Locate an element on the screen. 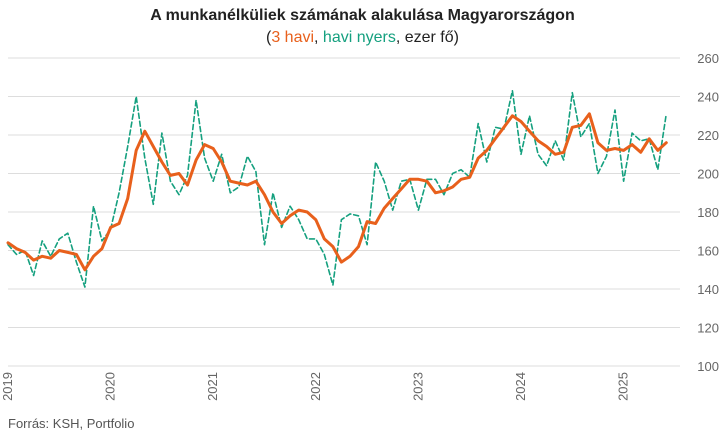 The height and width of the screenshot is (439, 725). y-tick-label-160: 160 is located at coordinates (708, 251).